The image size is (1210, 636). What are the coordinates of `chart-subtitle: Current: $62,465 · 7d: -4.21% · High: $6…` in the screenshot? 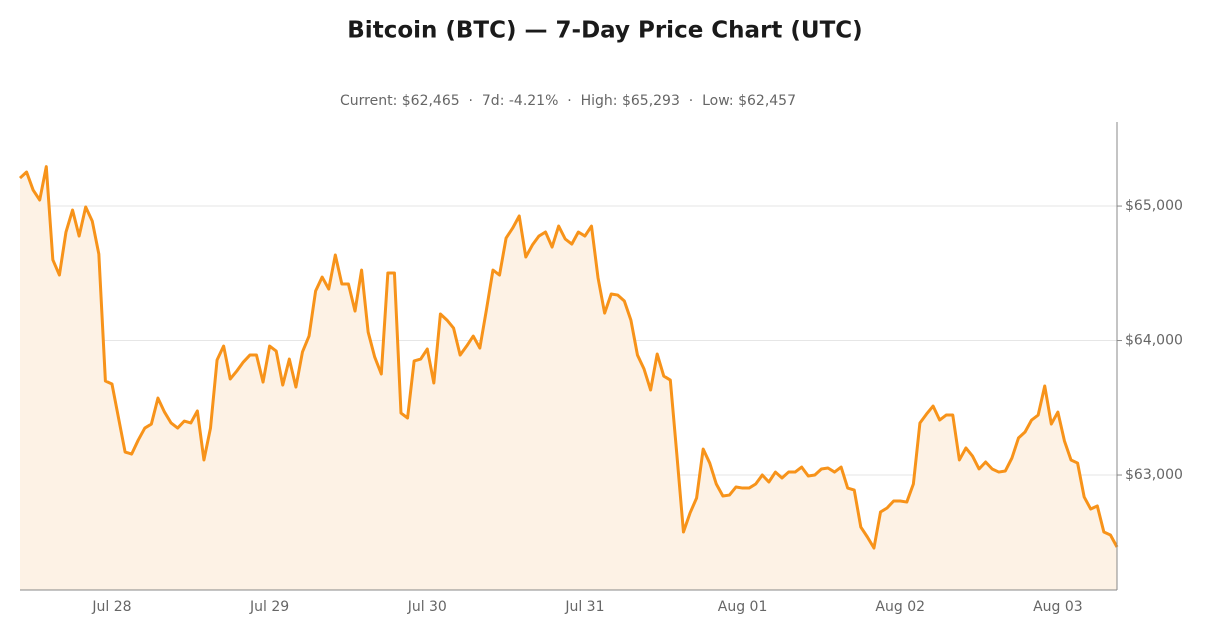 It's located at (568, 101).